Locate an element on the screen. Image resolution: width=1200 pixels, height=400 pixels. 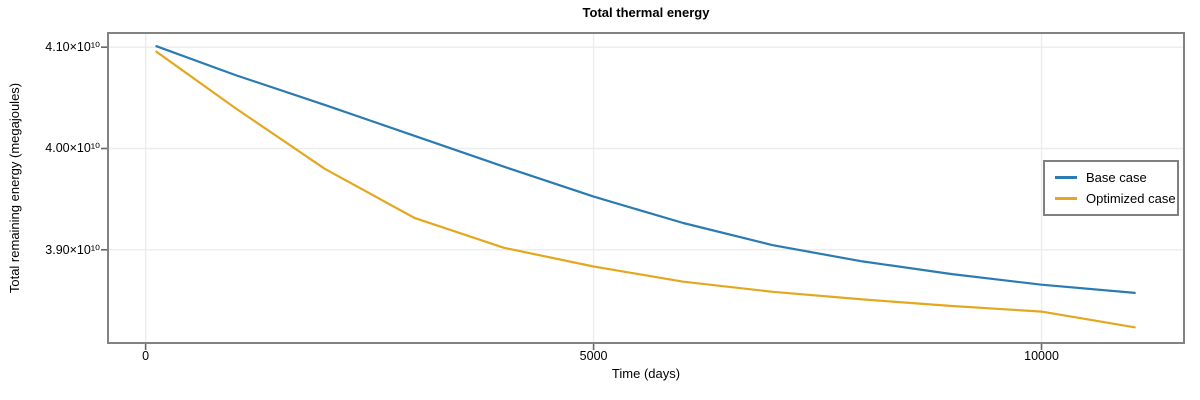
legend-entry-optimized-case: Optimized case is located at coordinates (1115, 198).